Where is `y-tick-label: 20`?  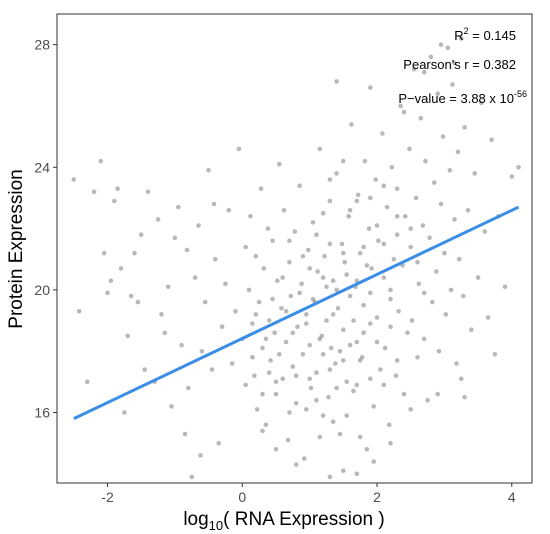
y-tick-label: 20 is located at coordinates (42, 290).